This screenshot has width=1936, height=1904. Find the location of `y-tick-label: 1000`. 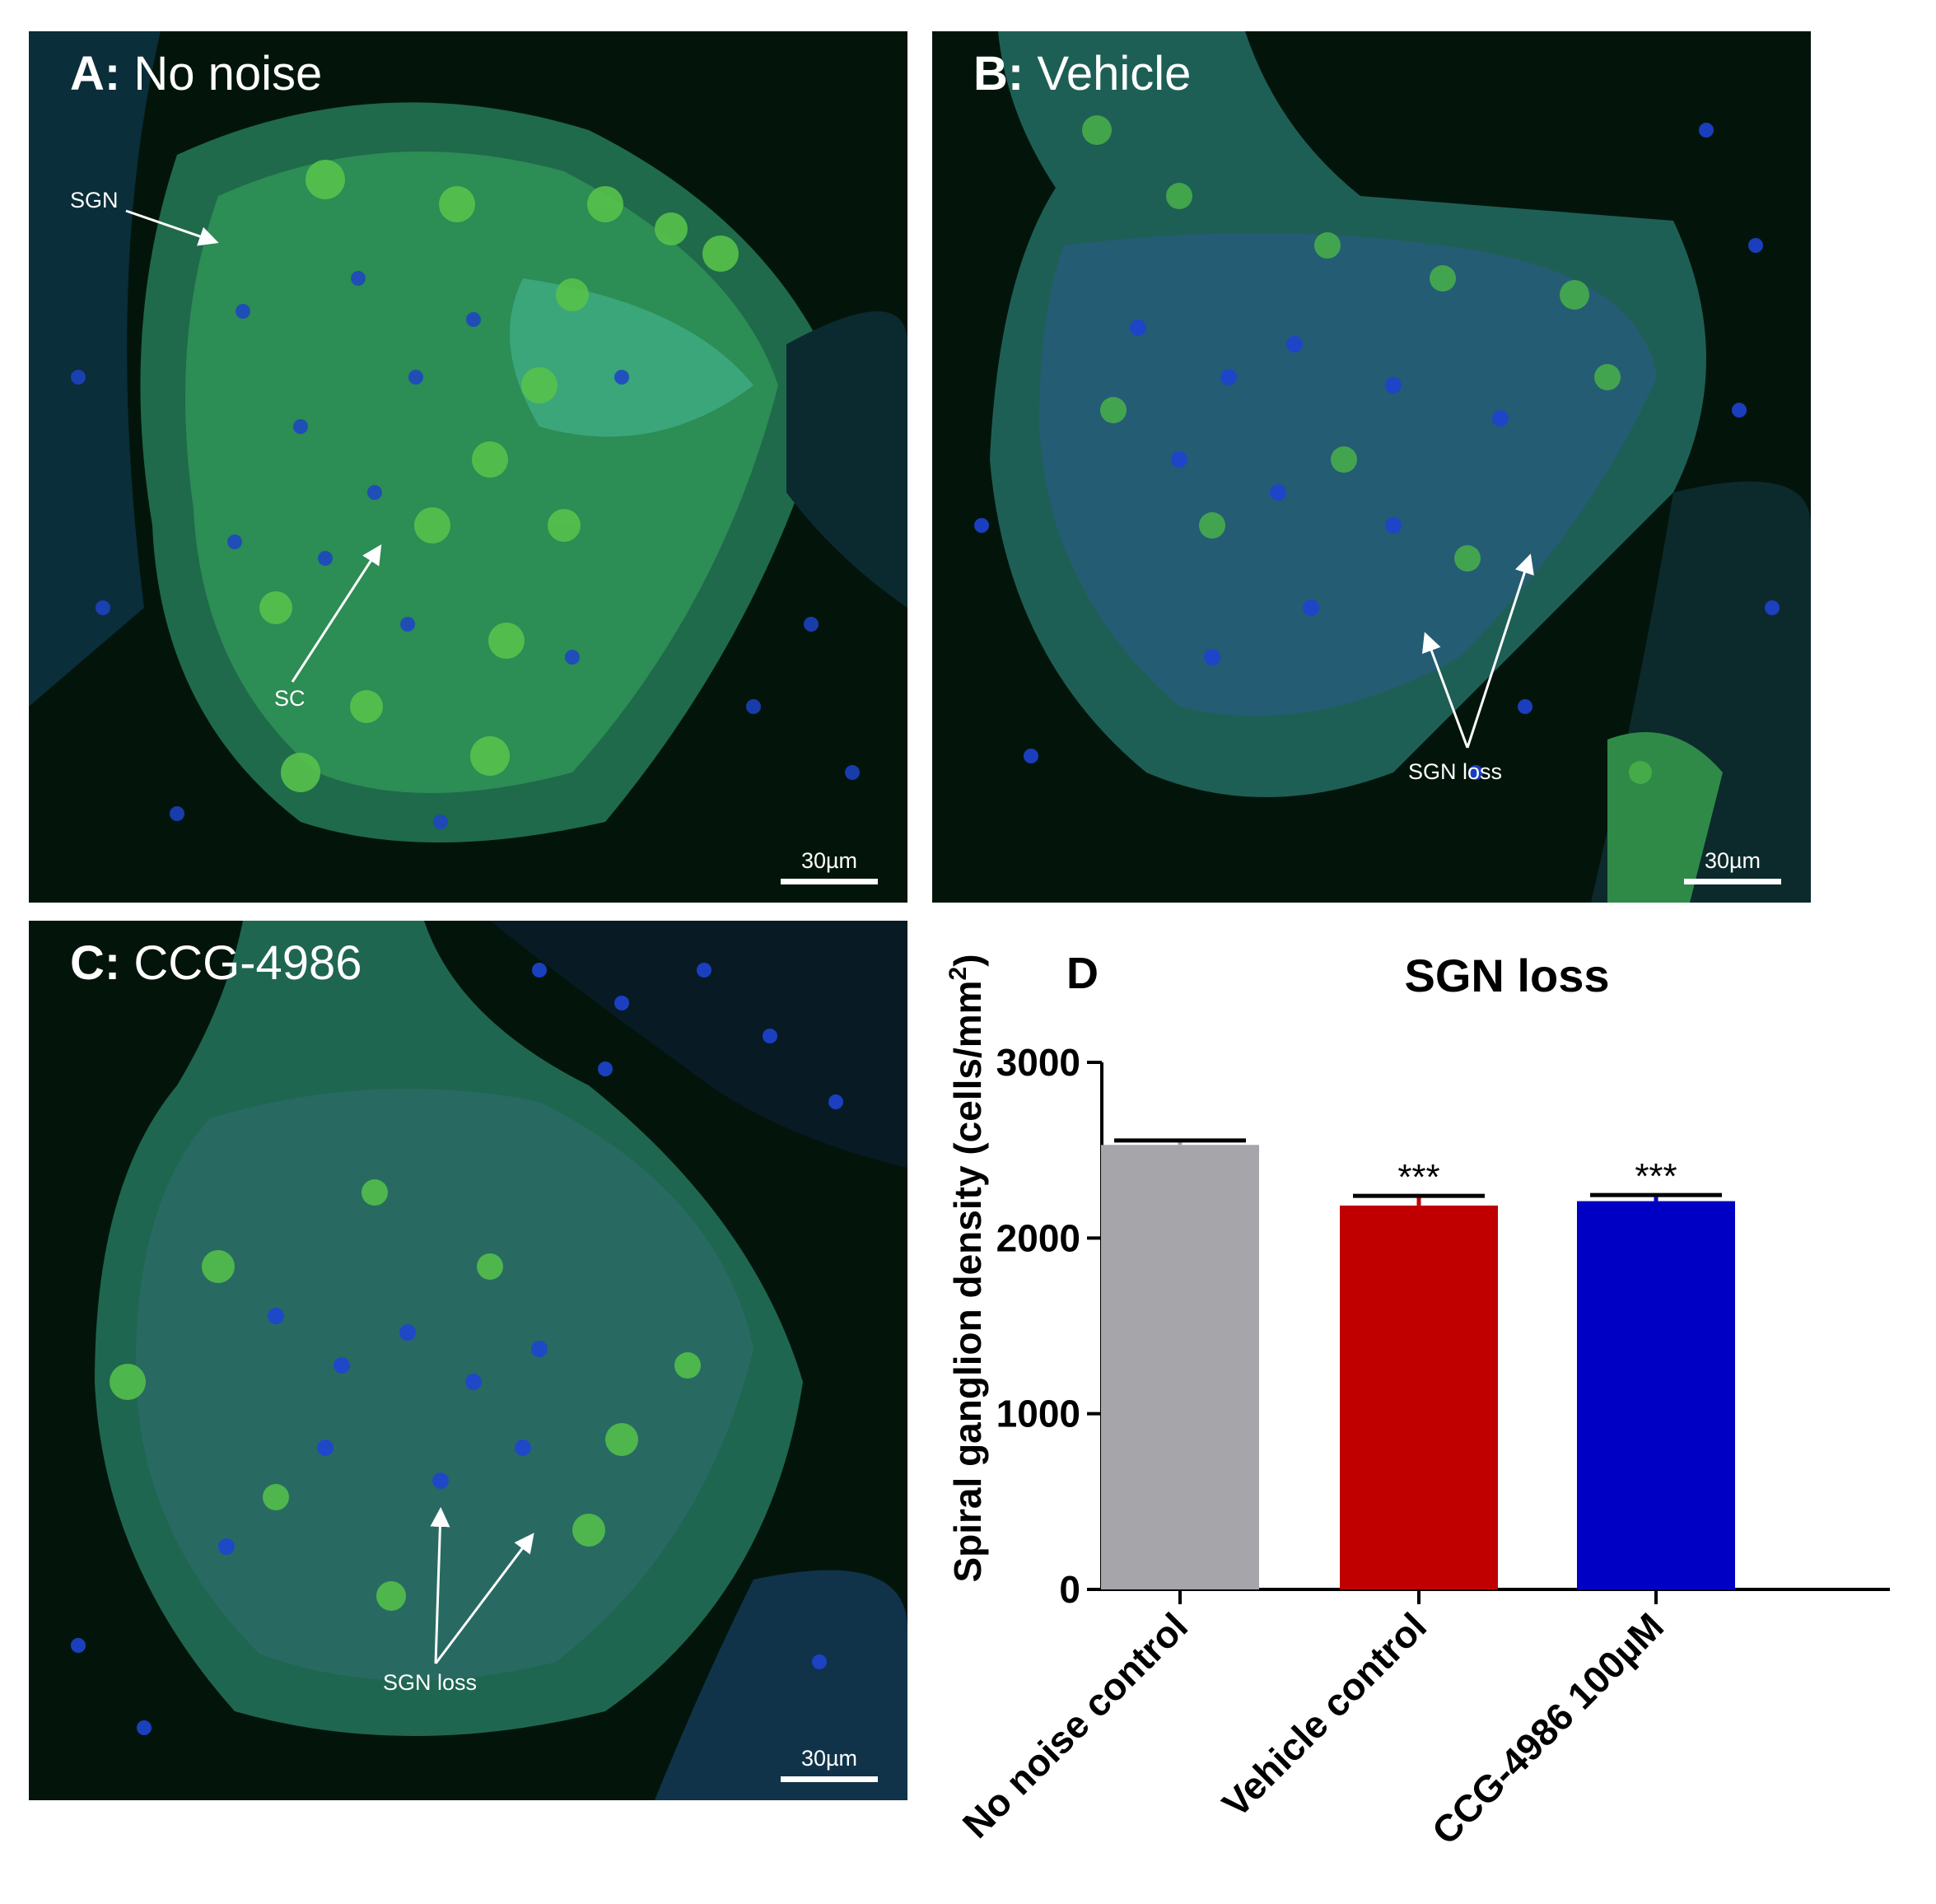

y-tick-label: 1000 is located at coordinates (1038, 1414).